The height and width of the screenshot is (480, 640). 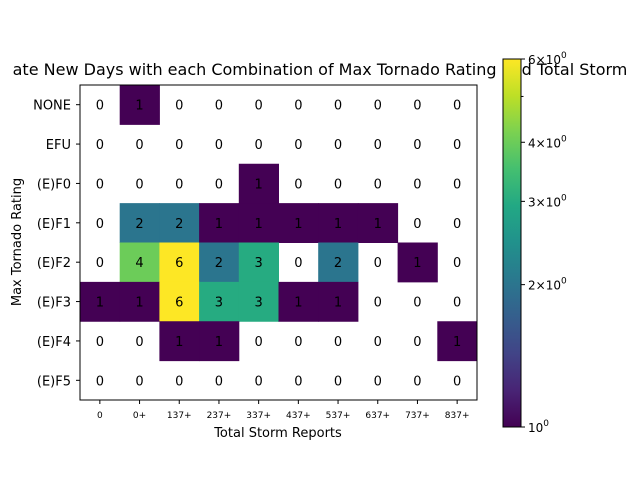 What do you see at coordinates (377, 416) in the screenshot?
I see `x-tick-label: 637+` at bounding box center [377, 416].